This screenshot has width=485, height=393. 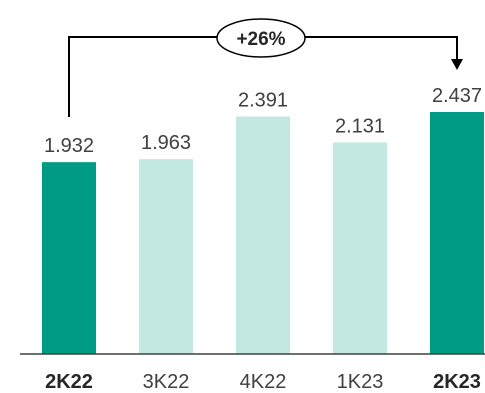 I want to click on bar-4k22, so click(x=263, y=235).